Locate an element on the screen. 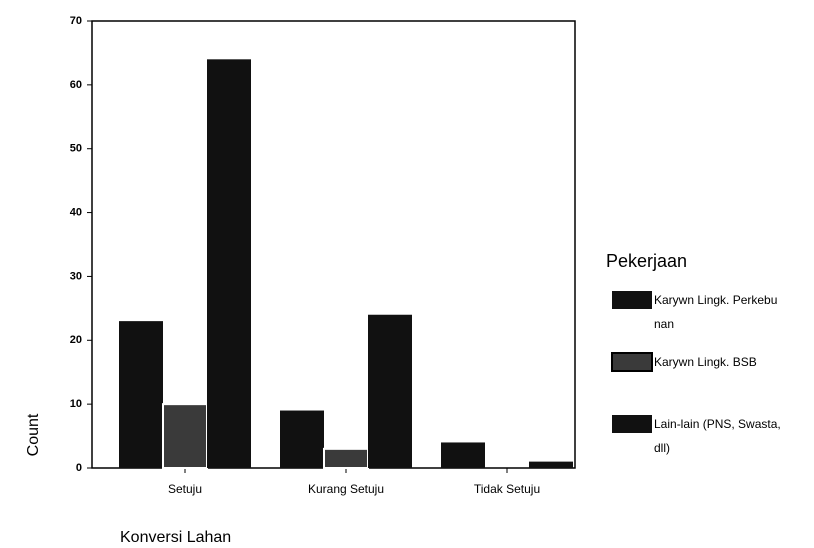 The width and height of the screenshot is (814, 548). legend-label-box: Karywn Lingk. Perkebunan is located at coordinates (716, 312).